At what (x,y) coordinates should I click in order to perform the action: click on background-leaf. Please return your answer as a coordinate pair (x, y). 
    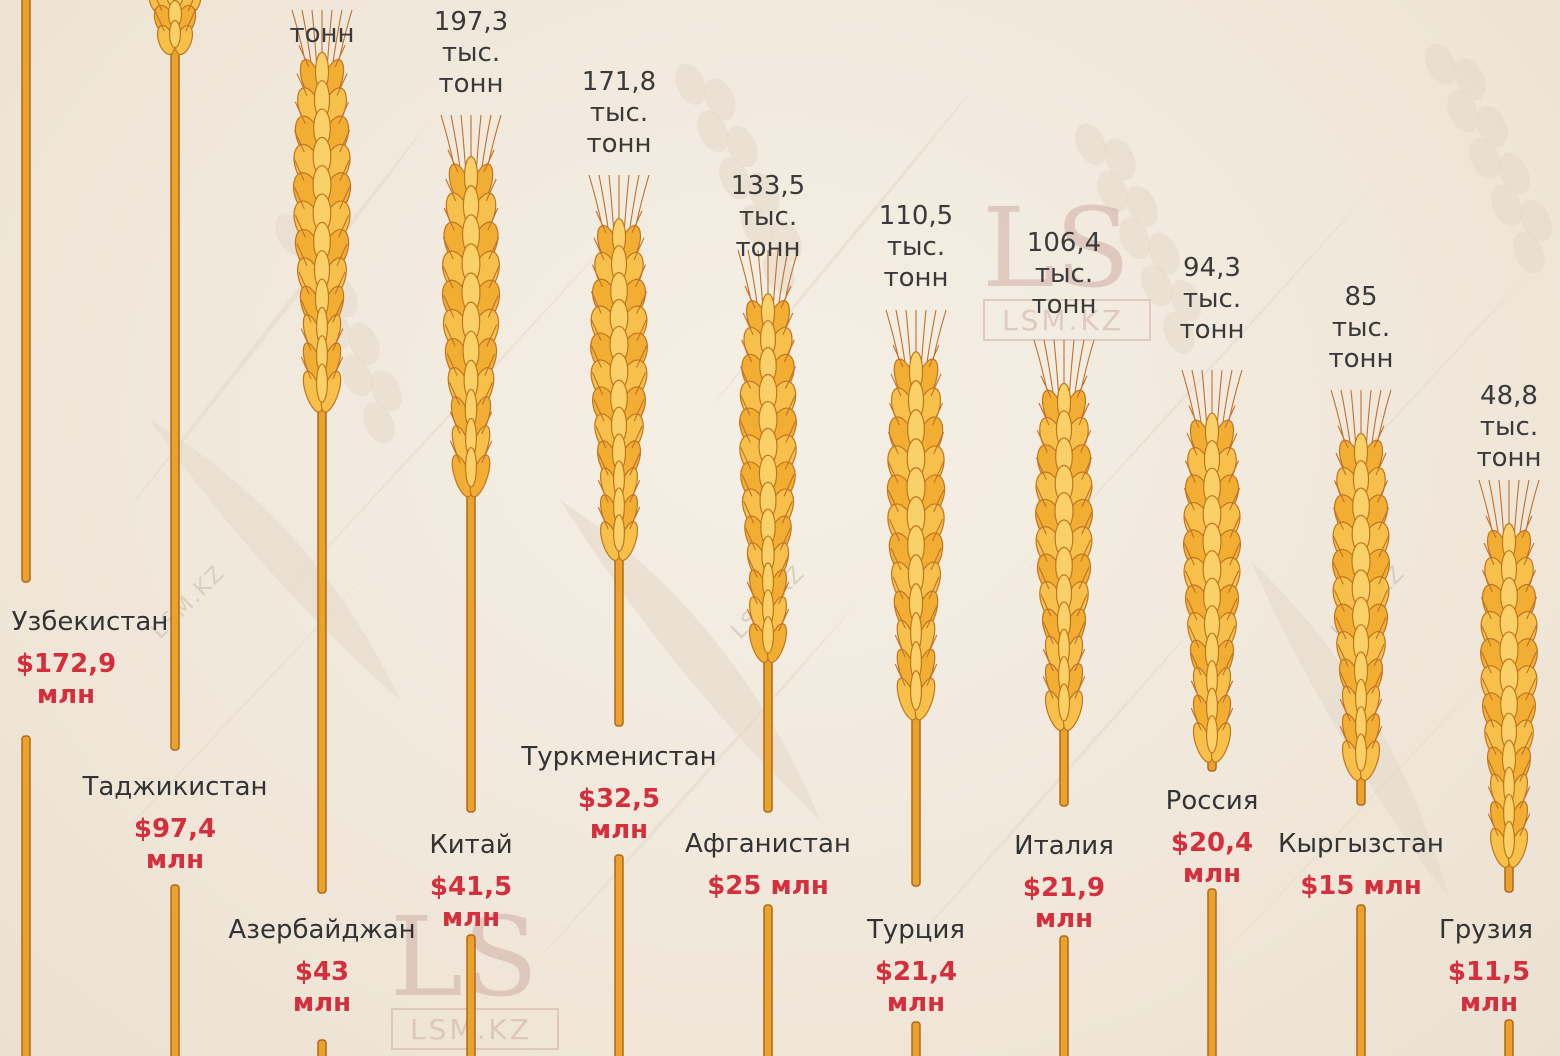
    Looking at the image, I should click on (1190, 390).